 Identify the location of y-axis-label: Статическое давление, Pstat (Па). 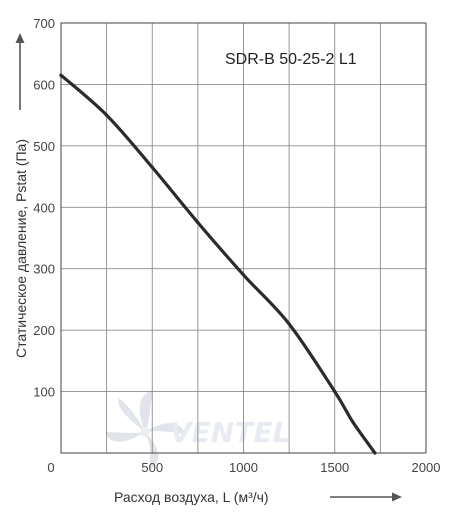
(21, 248).